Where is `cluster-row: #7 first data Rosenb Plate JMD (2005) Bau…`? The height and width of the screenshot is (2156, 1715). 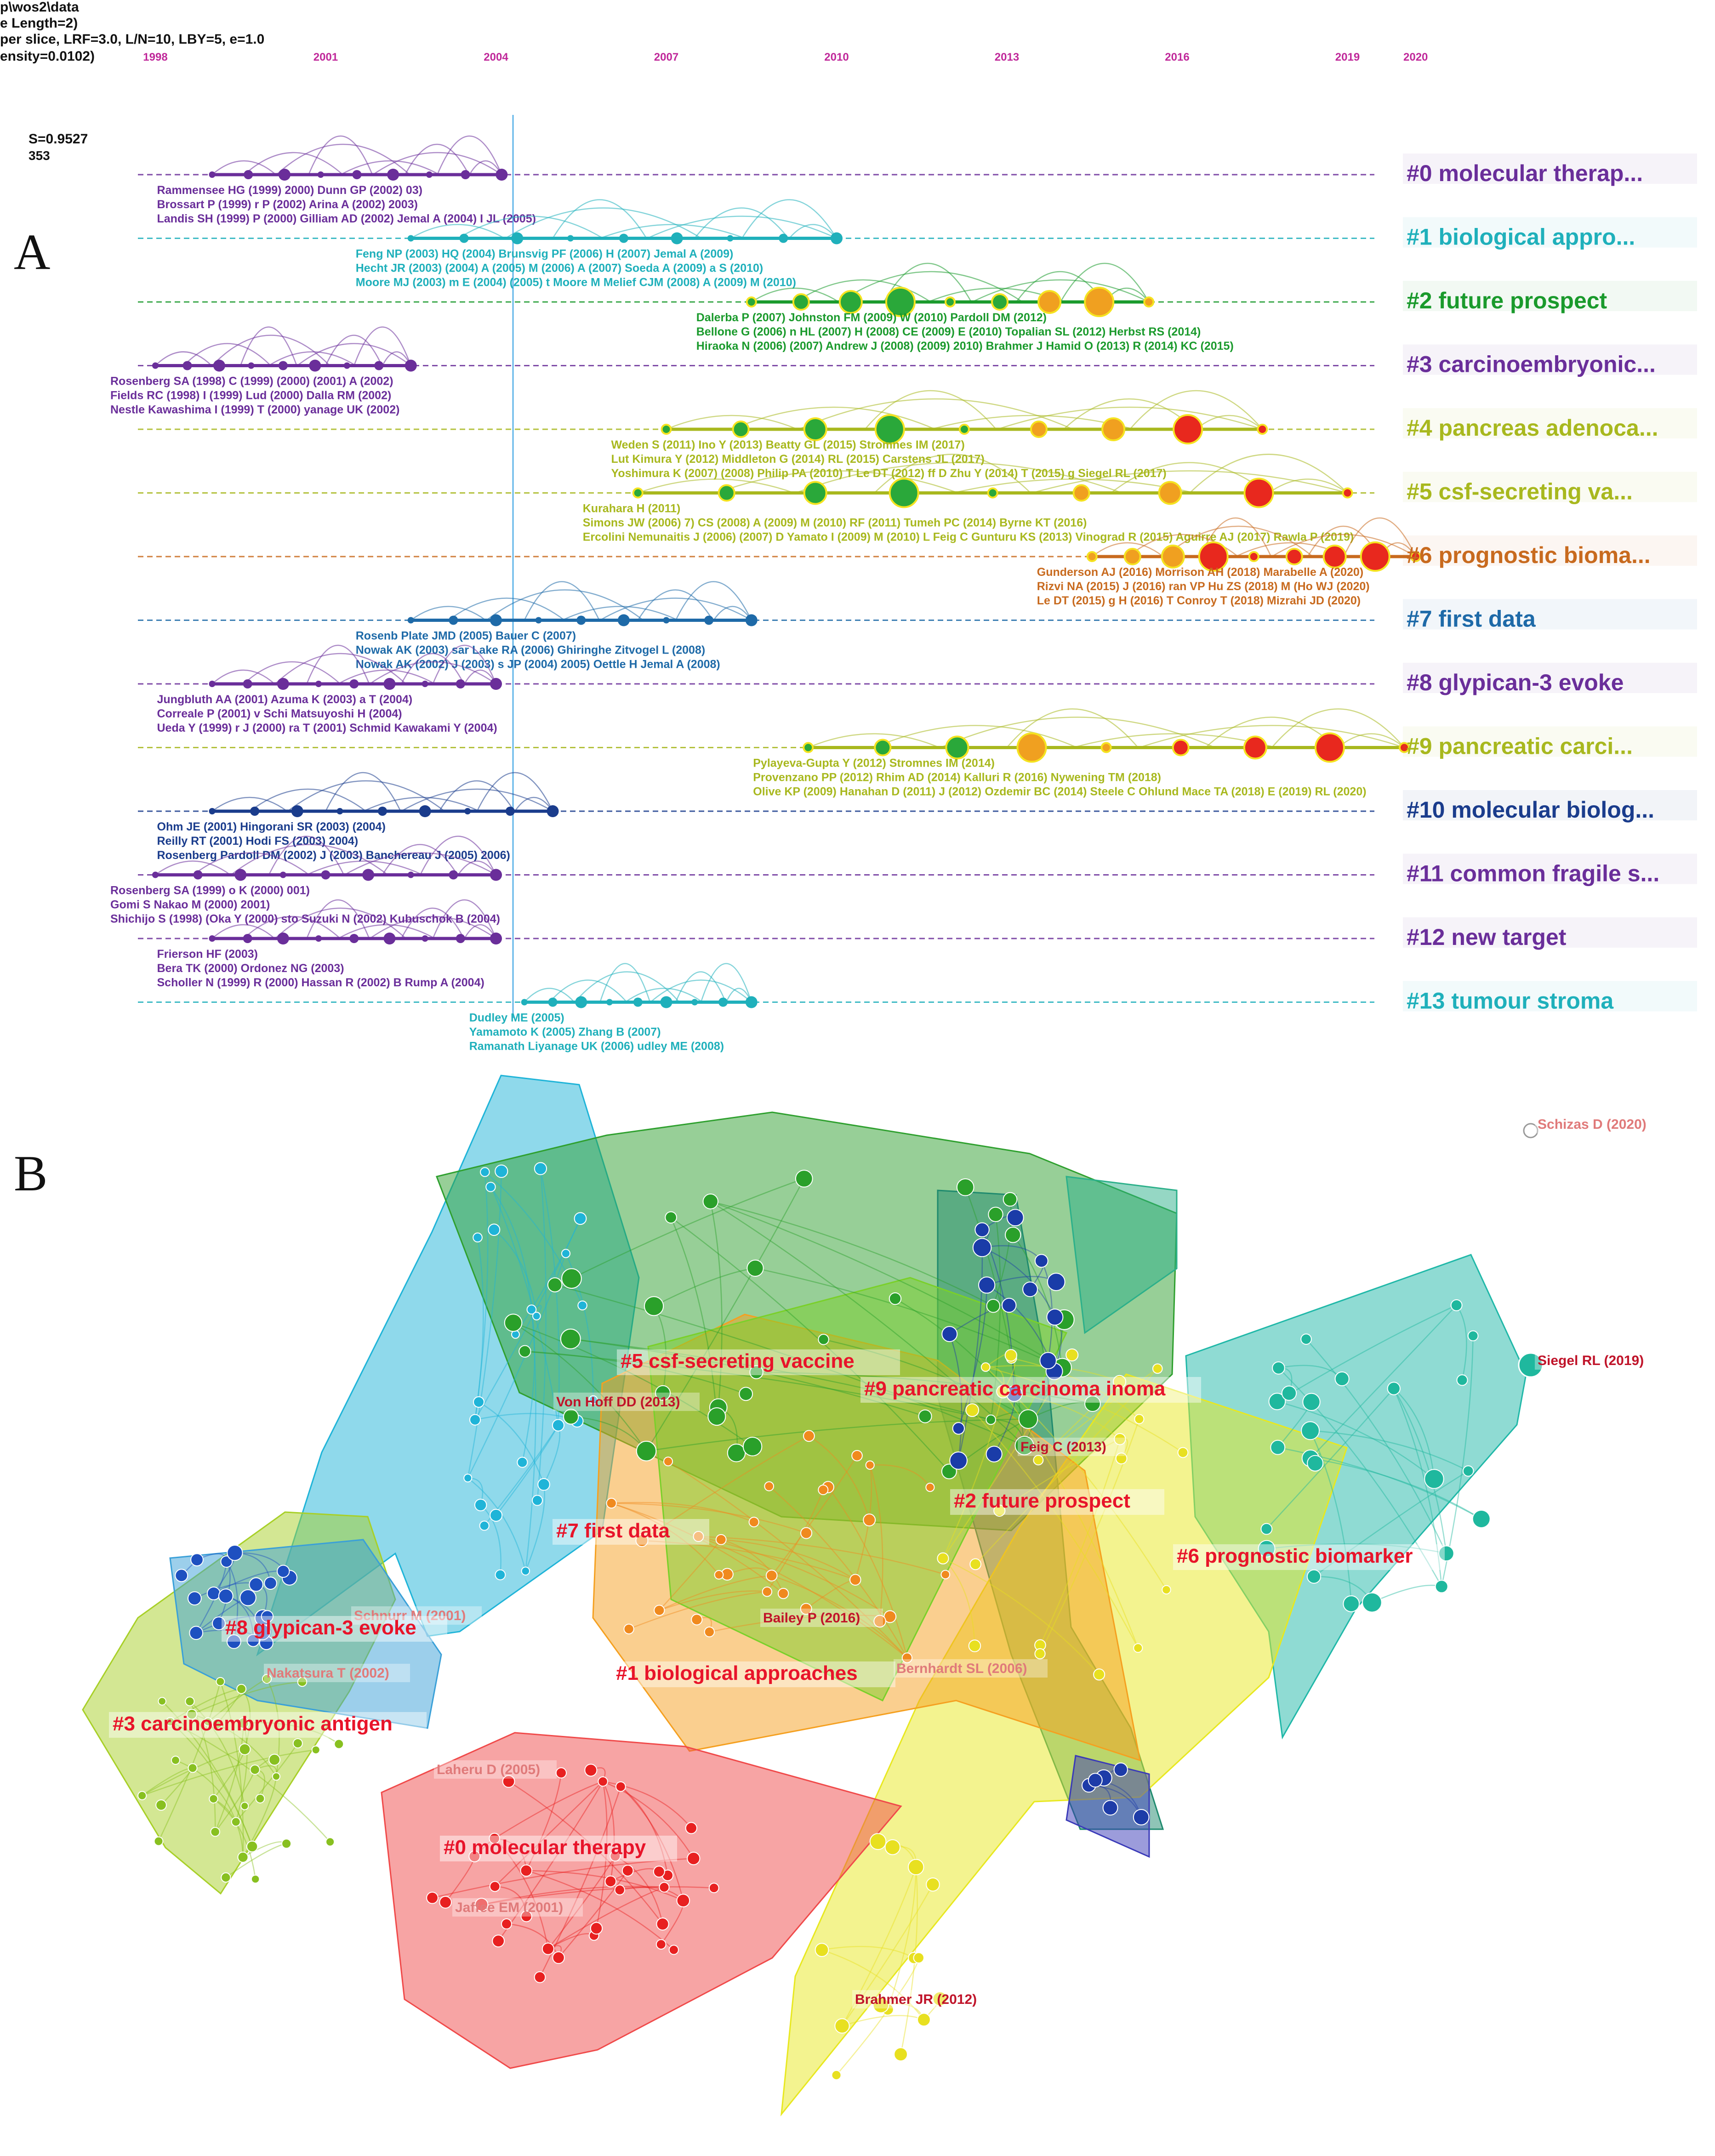
cluster-row: #7 first data Rosenb Plate JMD (2005) Bau… is located at coordinates (917, 626).